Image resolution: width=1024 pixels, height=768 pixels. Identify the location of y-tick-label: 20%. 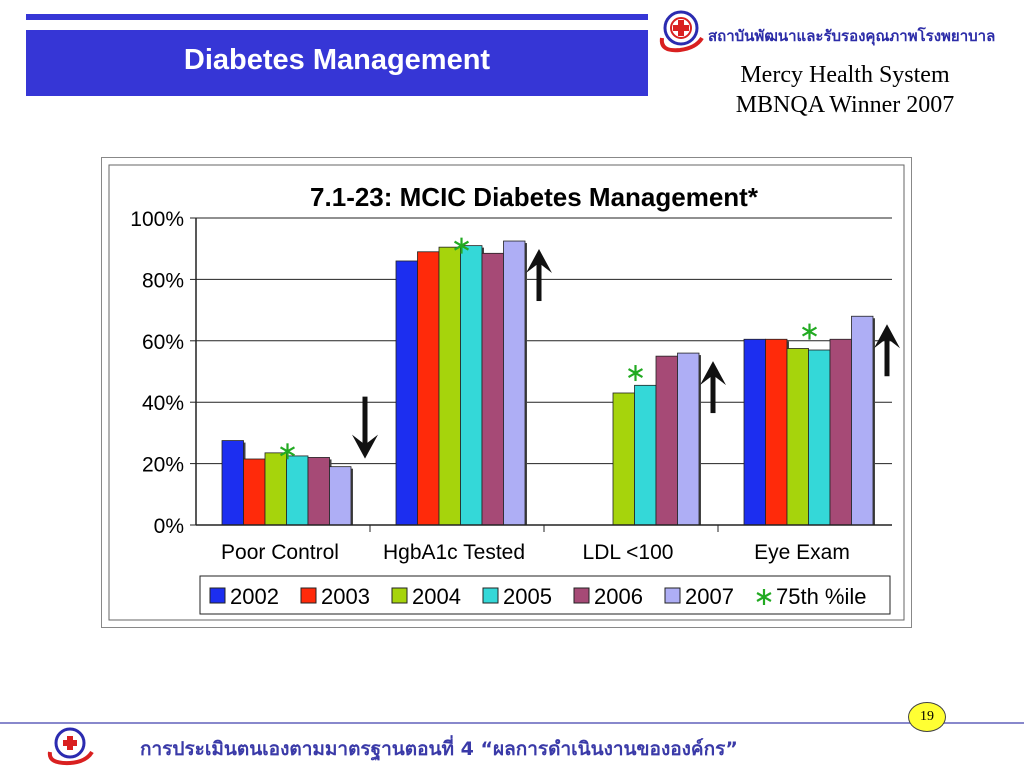
(163, 465).